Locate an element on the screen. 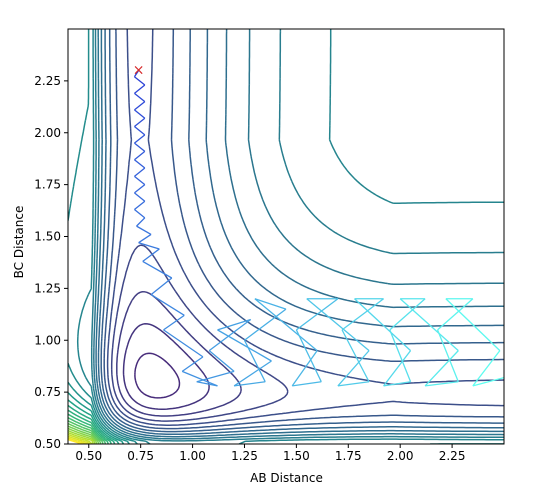 This screenshot has width=533, height=496. y-tick-label: 1.50 is located at coordinates (47, 237).